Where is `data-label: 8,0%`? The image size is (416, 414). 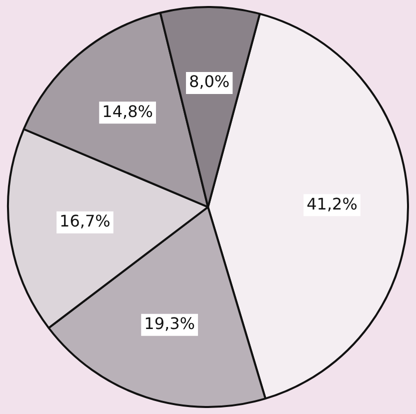
data-label: 8,0% is located at coordinates (209, 82).